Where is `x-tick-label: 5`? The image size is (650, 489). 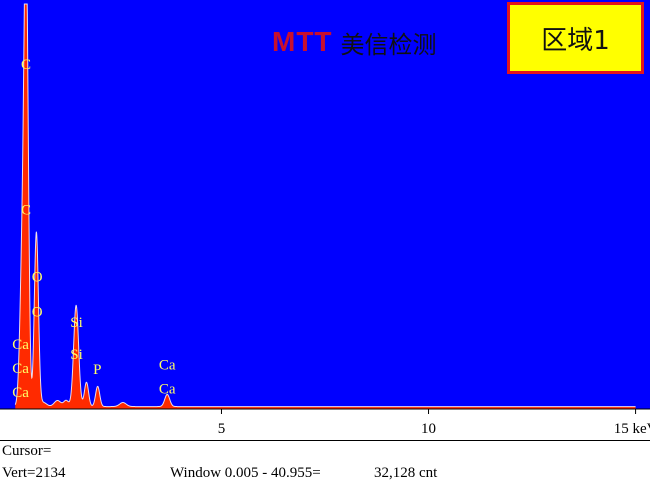 x-tick-label: 5 is located at coordinates (222, 429).